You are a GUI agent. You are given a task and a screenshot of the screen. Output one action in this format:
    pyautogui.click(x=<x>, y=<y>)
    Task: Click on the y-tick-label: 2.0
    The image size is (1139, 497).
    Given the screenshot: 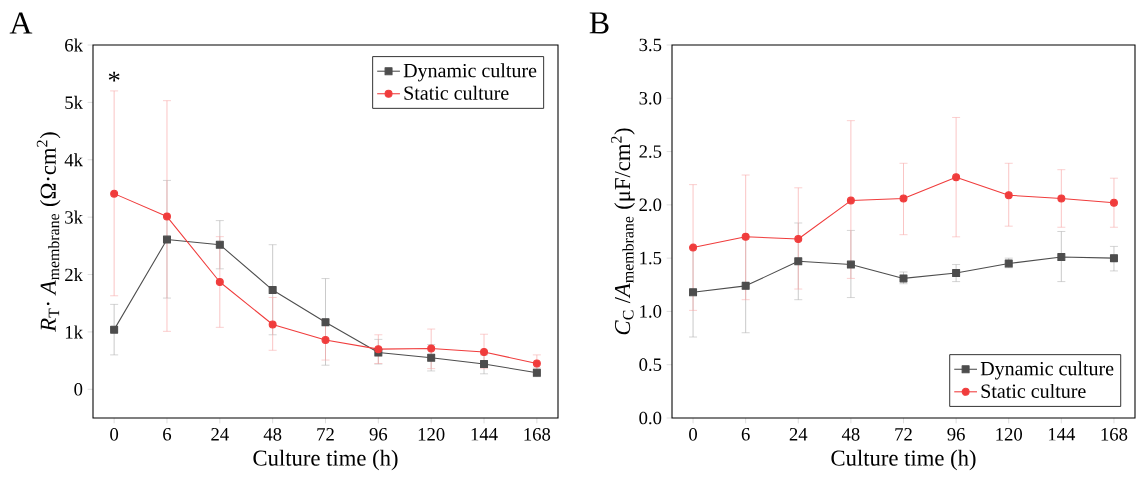 What is the action you would take?
    pyautogui.click(x=650, y=205)
    